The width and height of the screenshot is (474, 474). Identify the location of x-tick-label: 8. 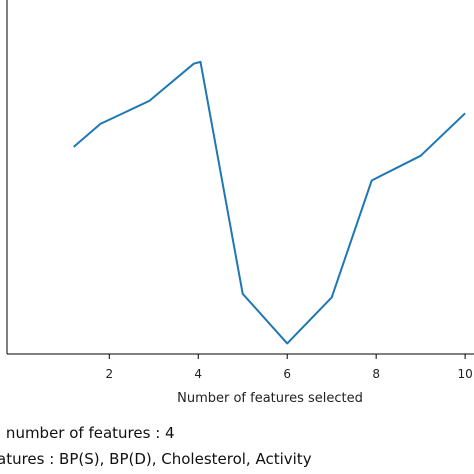
(376, 374).